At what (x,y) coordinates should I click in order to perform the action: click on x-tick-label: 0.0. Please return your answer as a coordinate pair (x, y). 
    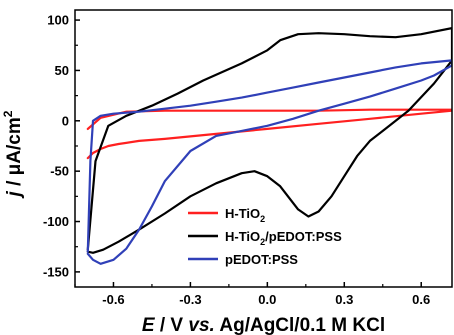
    Looking at the image, I should click on (267, 299).